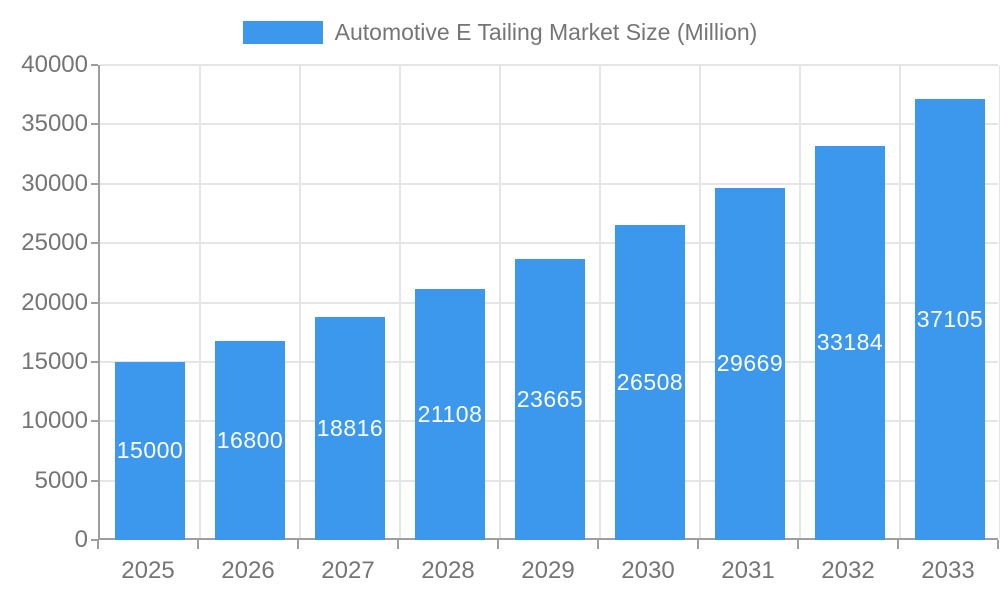 Image resolution: width=1000 pixels, height=600 pixels. I want to click on y-tick-label: 40000, so click(54, 64).